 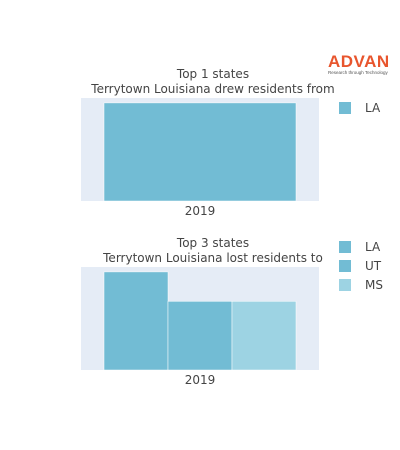 What do you see at coordinates (345, 285) in the screenshot?
I see `legend-swatch-ms` at bounding box center [345, 285].